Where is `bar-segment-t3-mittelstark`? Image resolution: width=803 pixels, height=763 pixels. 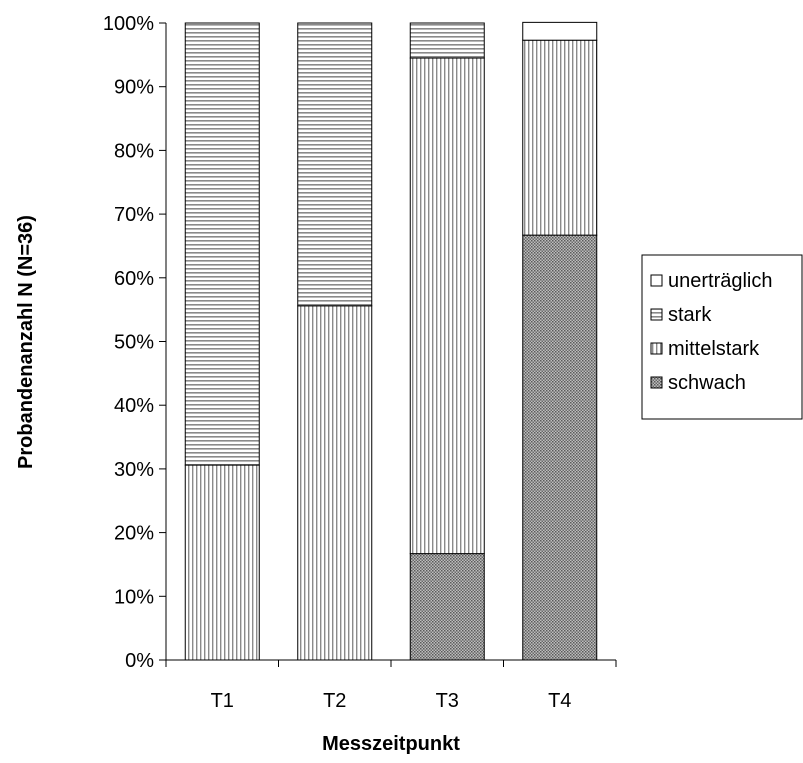
bar-segment-t3-mittelstark is located at coordinates (447, 306).